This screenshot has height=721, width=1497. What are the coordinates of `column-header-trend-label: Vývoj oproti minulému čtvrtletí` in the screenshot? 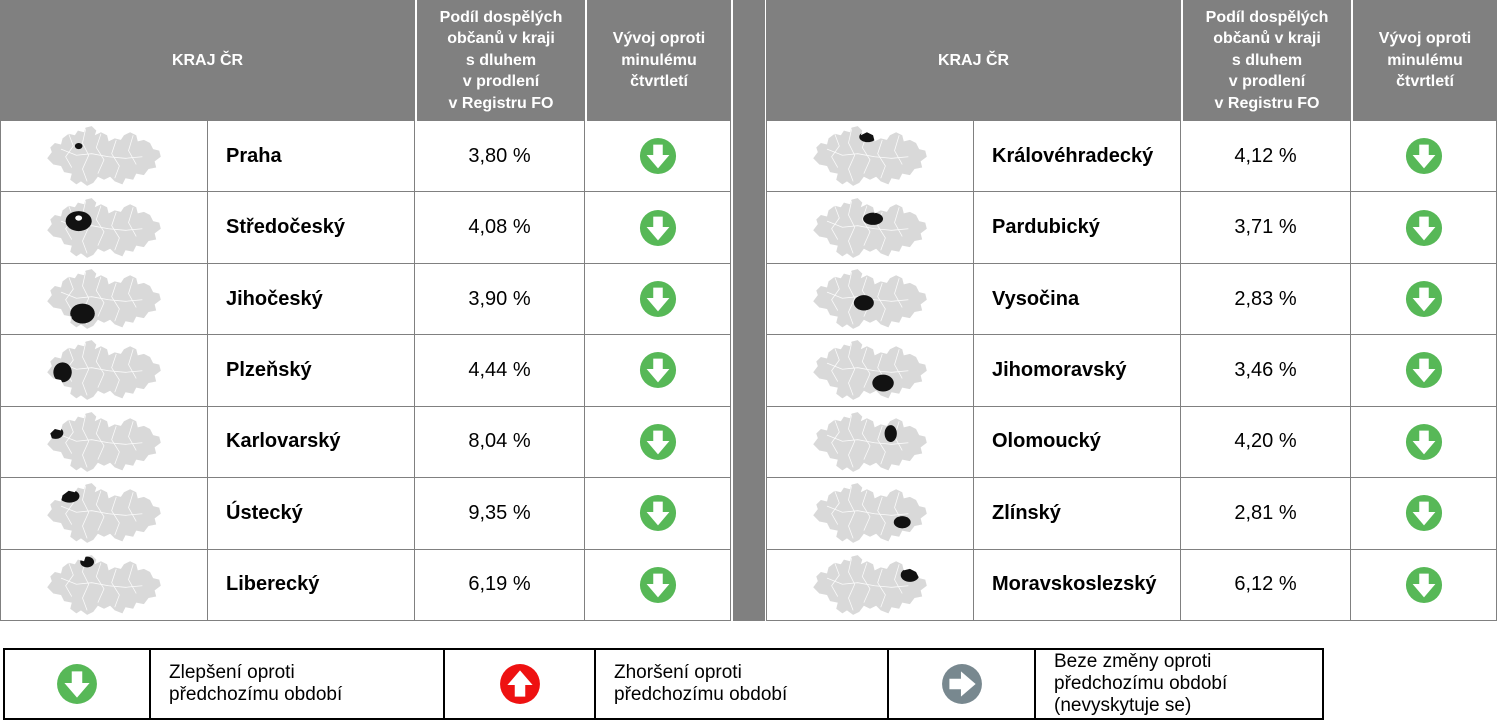 It's located at (659, 60).